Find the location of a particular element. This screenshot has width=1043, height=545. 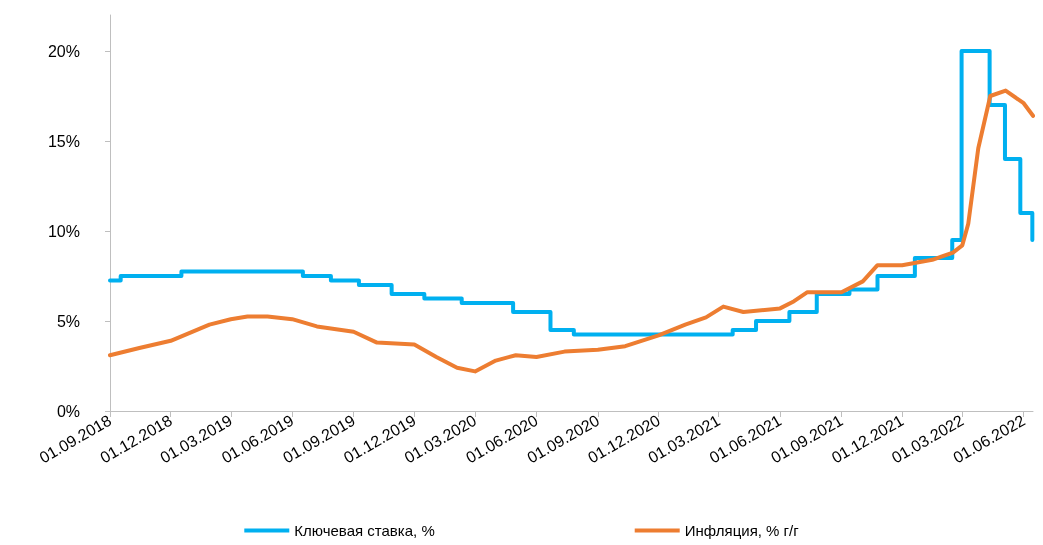

y-tick-label: 15% is located at coordinates (63, 141).